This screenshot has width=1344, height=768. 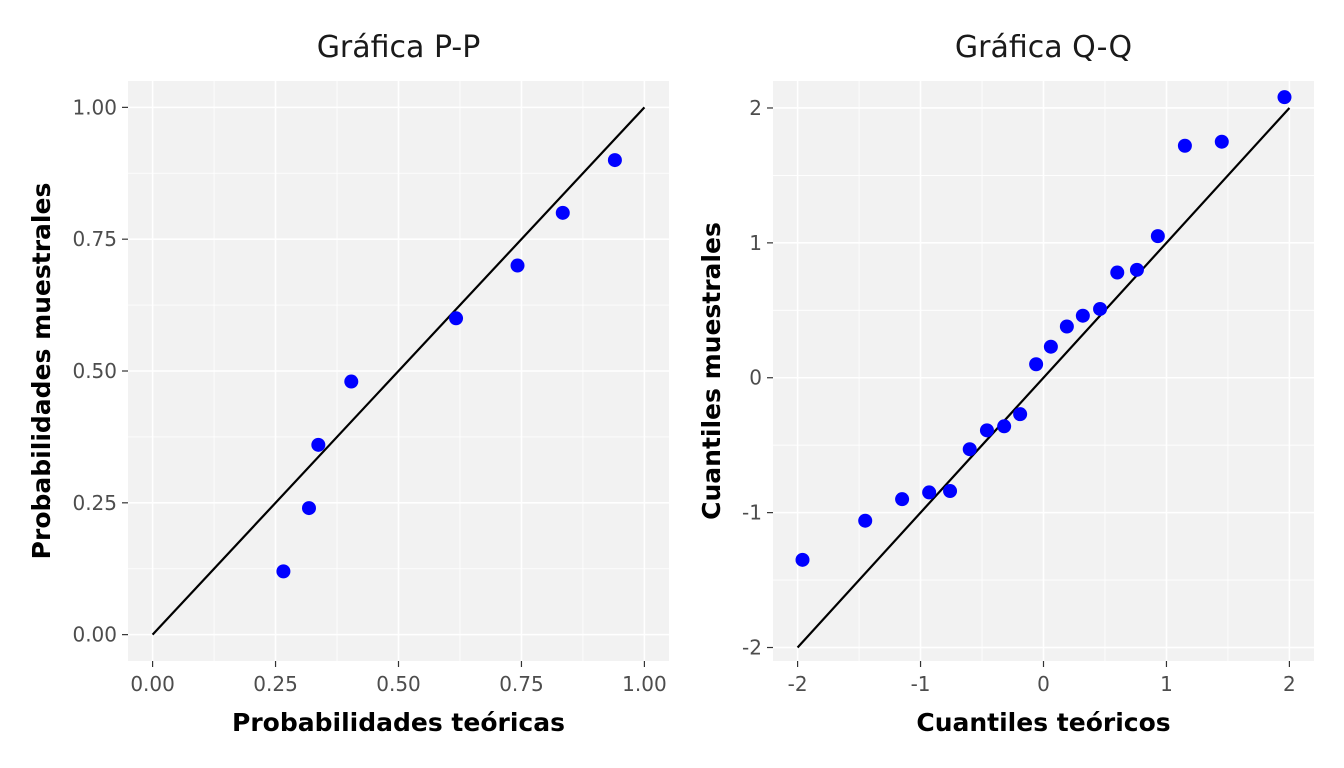 I want to click on pp-plot-y-axis-title: Probabilidades muestrales, so click(x=41, y=371).